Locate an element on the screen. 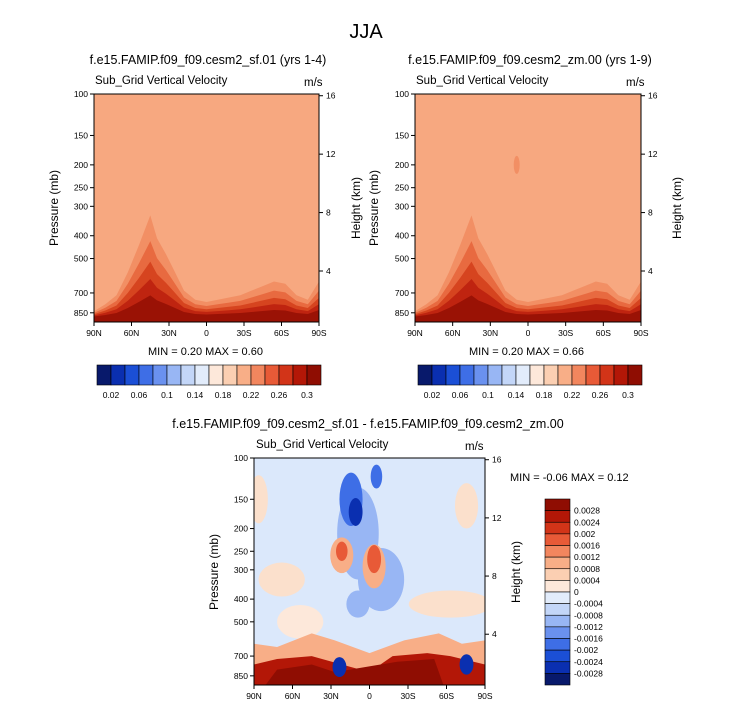 This screenshot has width=733, height=712. y-tick-label: 400 is located at coordinates (402, 236).